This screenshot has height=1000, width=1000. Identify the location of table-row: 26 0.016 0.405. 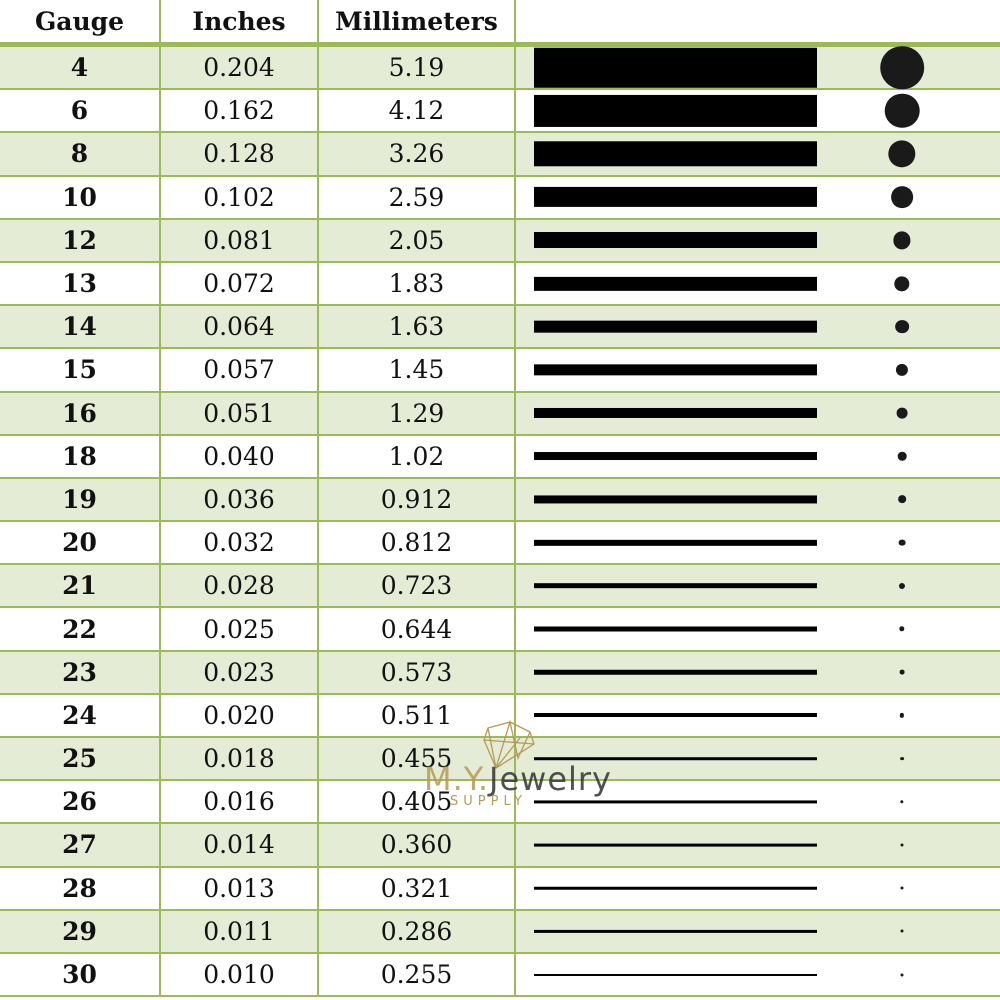
(500, 802).